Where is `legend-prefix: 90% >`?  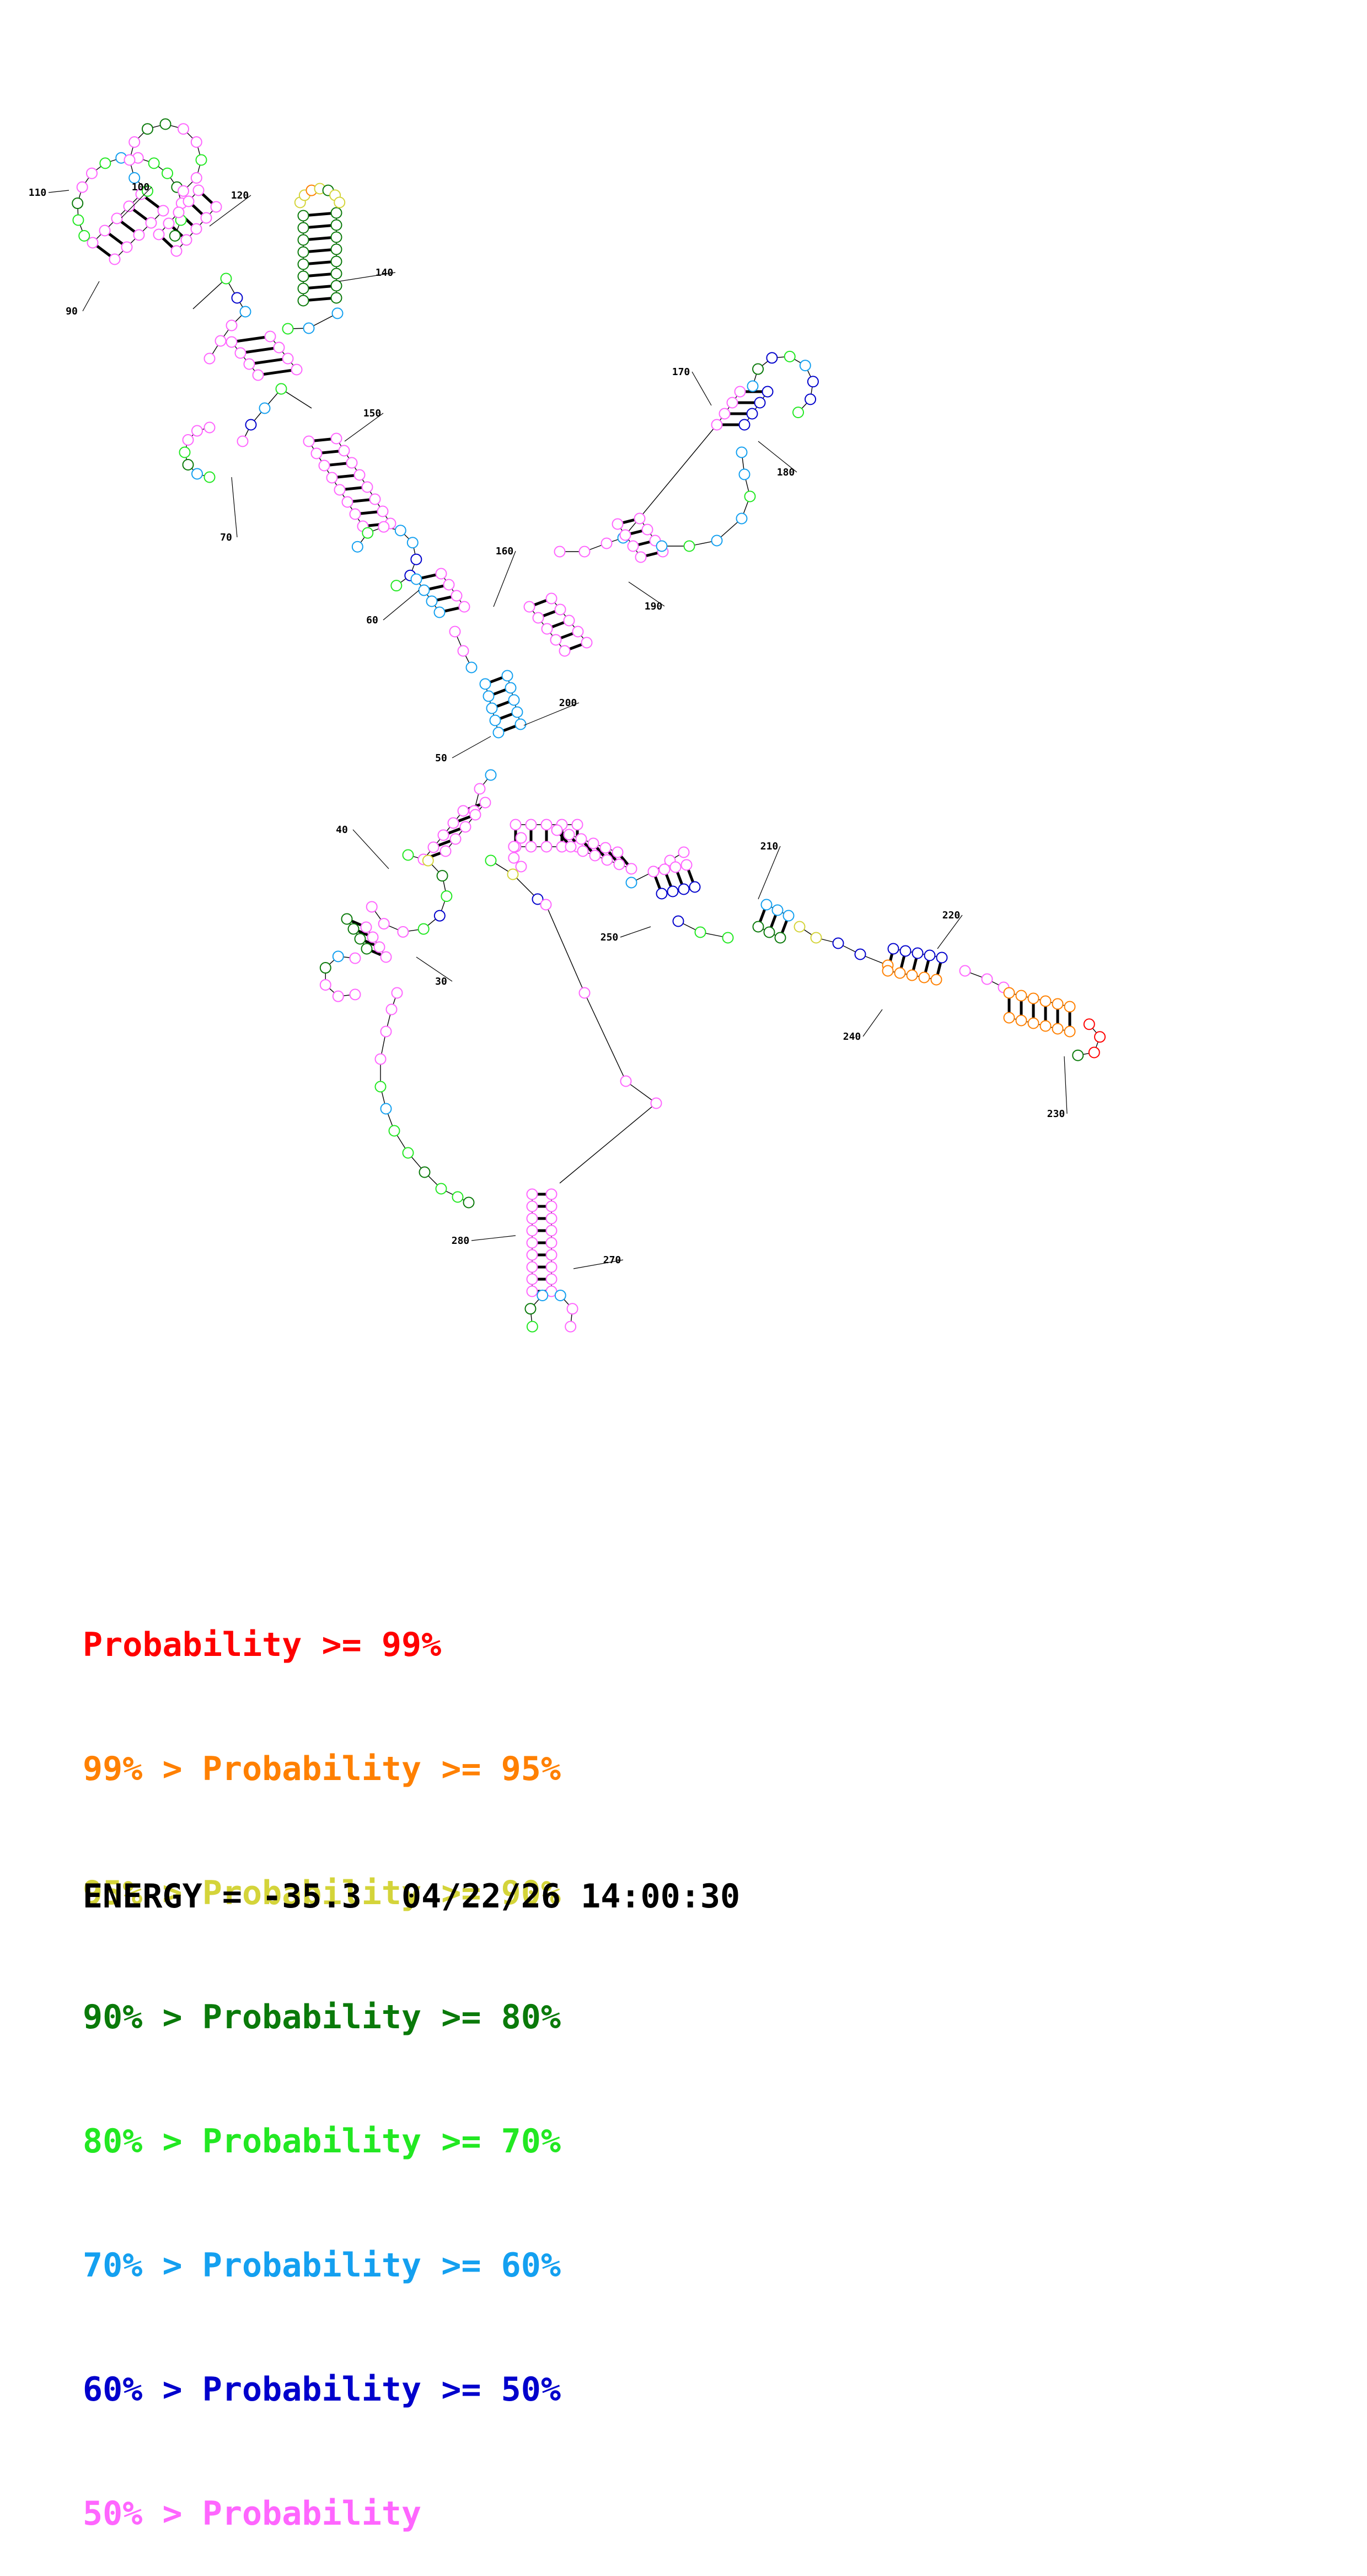
legend-prefix: 90% > is located at coordinates (143, 2017).